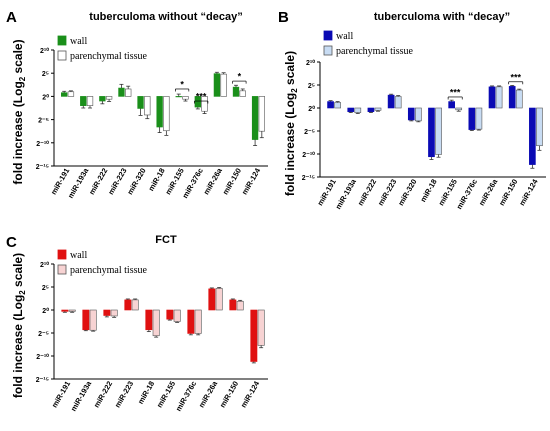 The image size is (550, 431). Describe the element at coordinates (308, 155) in the screenshot. I see `panel-b-y-tick-label: 2⁻¹⁰` at that location.